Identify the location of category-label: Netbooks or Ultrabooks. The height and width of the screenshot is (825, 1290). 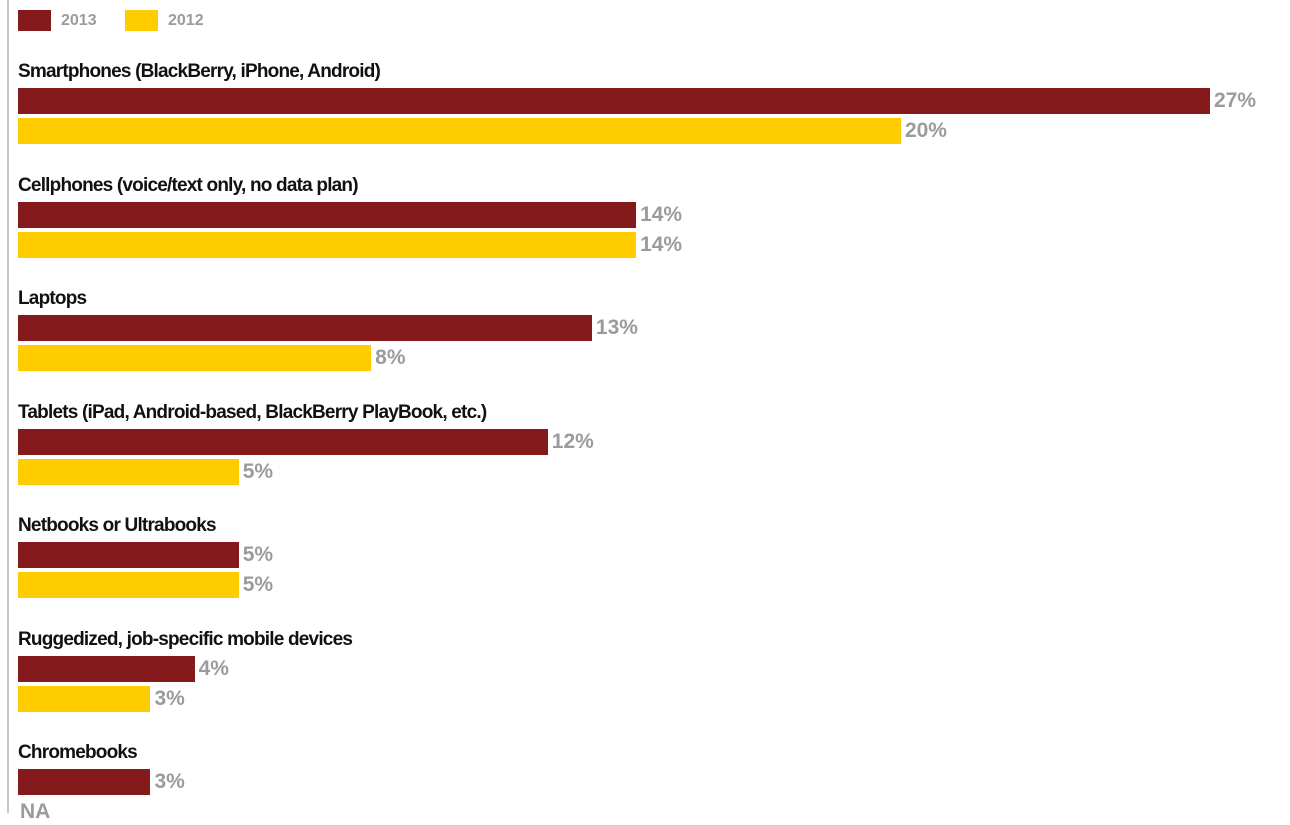
(117, 525).